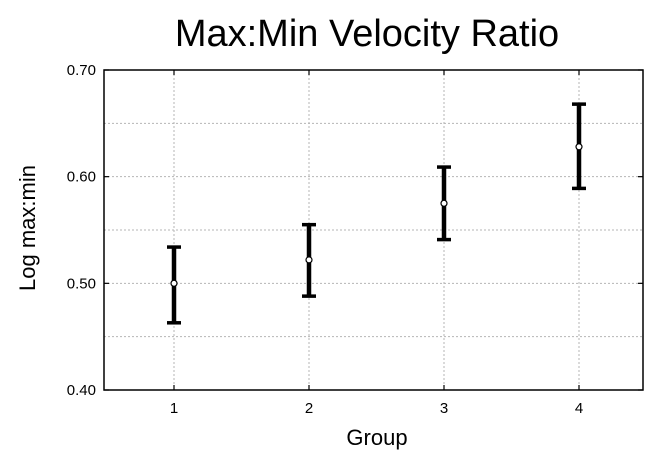 The width and height of the screenshot is (653, 456). What do you see at coordinates (27, 228) in the screenshot?
I see `y-axis-label: Log max:min` at bounding box center [27, 228].